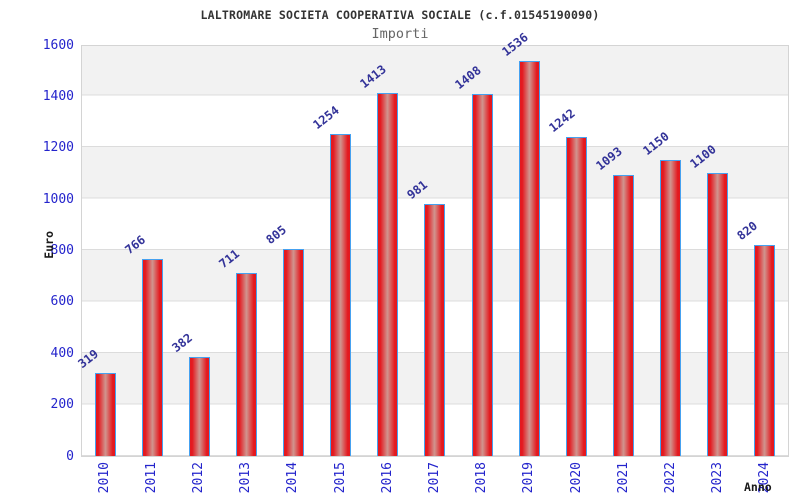 Image resolution: width=800 pixels, height=500 pixels. What do you see at coordinates (613, 300) in the screenshot?
I see `bar-2021: 1093` at bounding box center [613, 300].